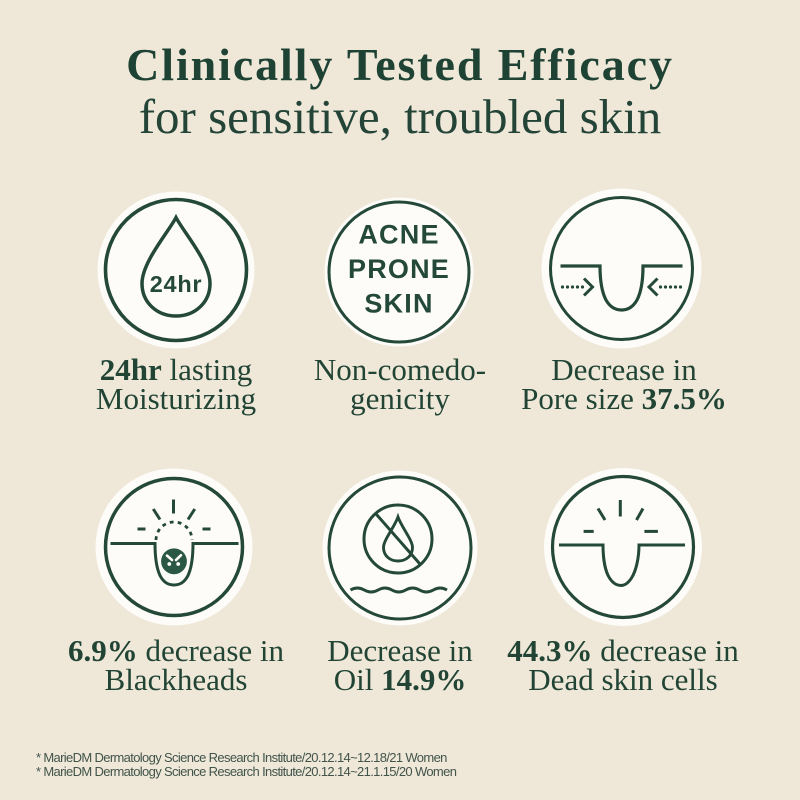 This screenshot has height=800, width=800. Describe the element at coordinates (399, 269) in the screenshot. I see `svg-text: PRONE` at that location.